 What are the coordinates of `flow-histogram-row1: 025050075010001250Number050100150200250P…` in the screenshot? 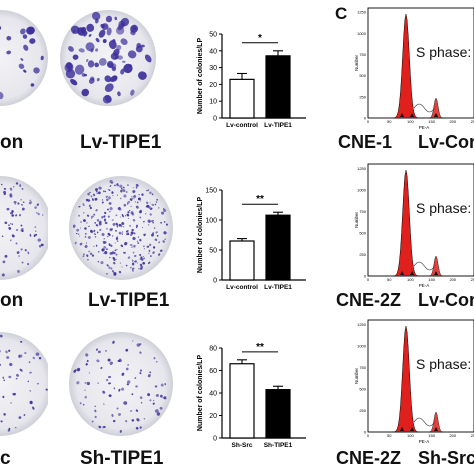 It's located at (414, 68).